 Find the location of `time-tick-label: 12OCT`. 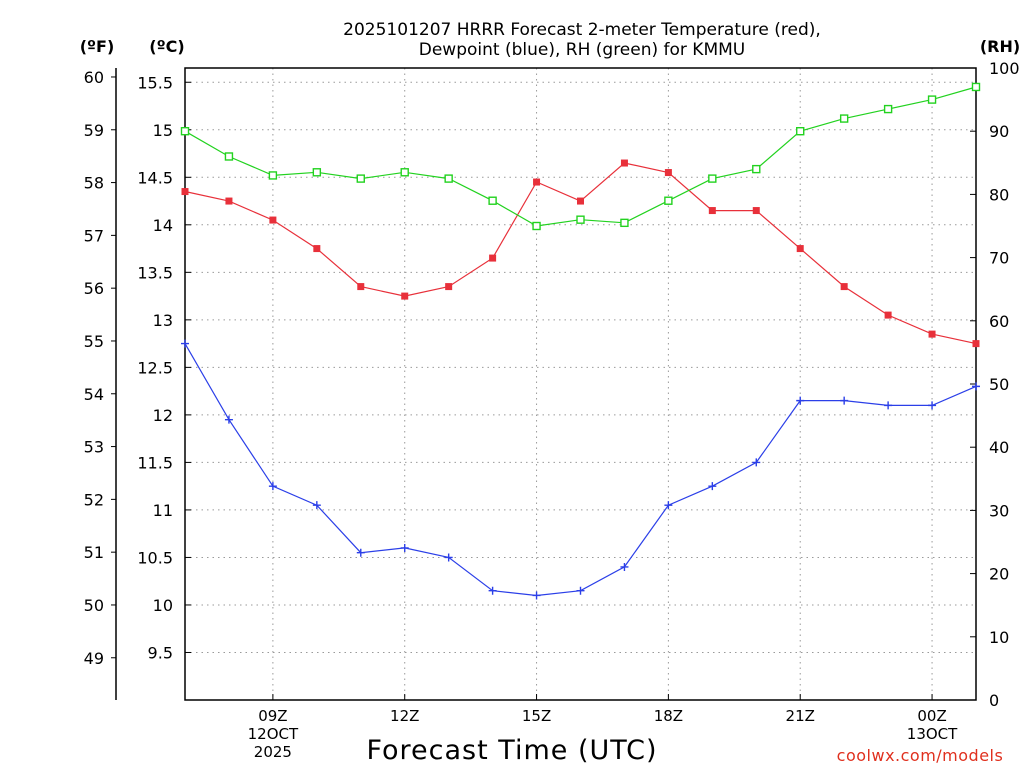

time-tick-label: 12OCT is located at coordinates (273, 734).